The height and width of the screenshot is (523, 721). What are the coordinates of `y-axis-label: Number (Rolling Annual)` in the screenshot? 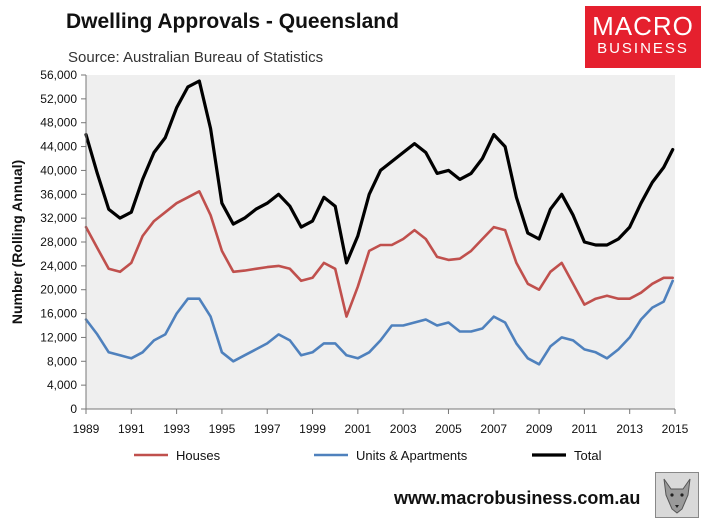 It's located at (17, 242).